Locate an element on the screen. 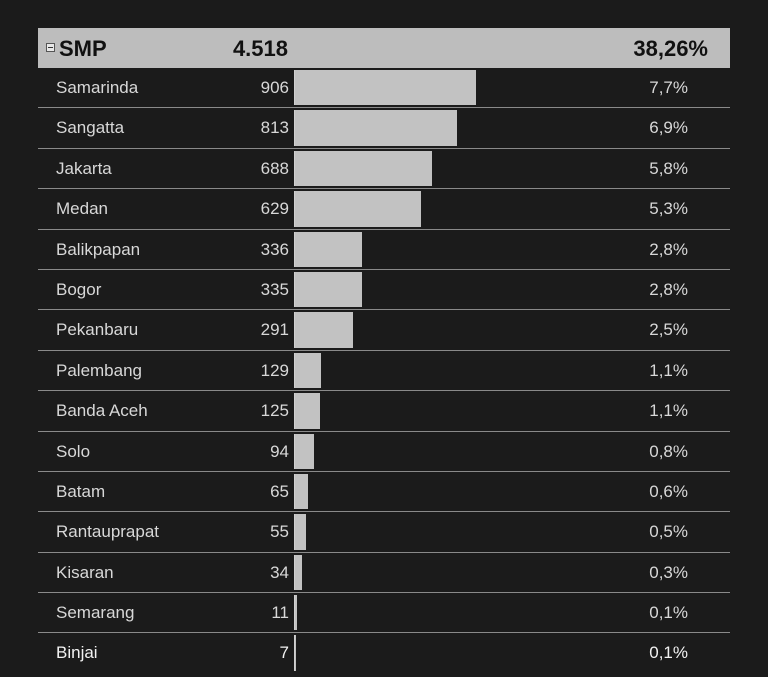  city-count: 335 is located at coordinates (274, 289).